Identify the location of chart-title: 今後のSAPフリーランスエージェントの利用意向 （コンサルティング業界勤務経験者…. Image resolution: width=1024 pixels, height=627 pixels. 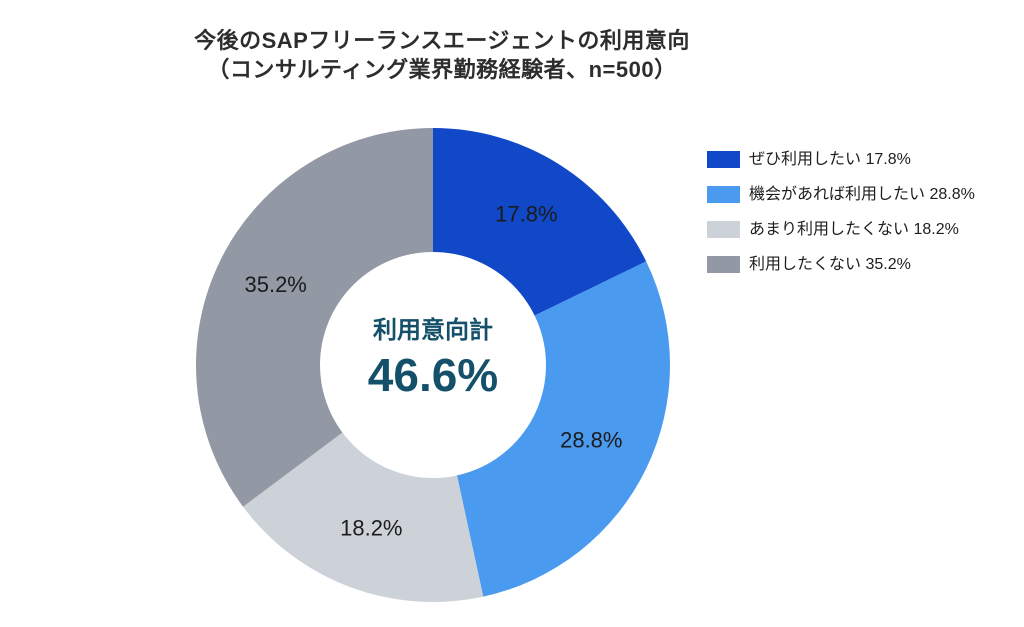
(442, 55).